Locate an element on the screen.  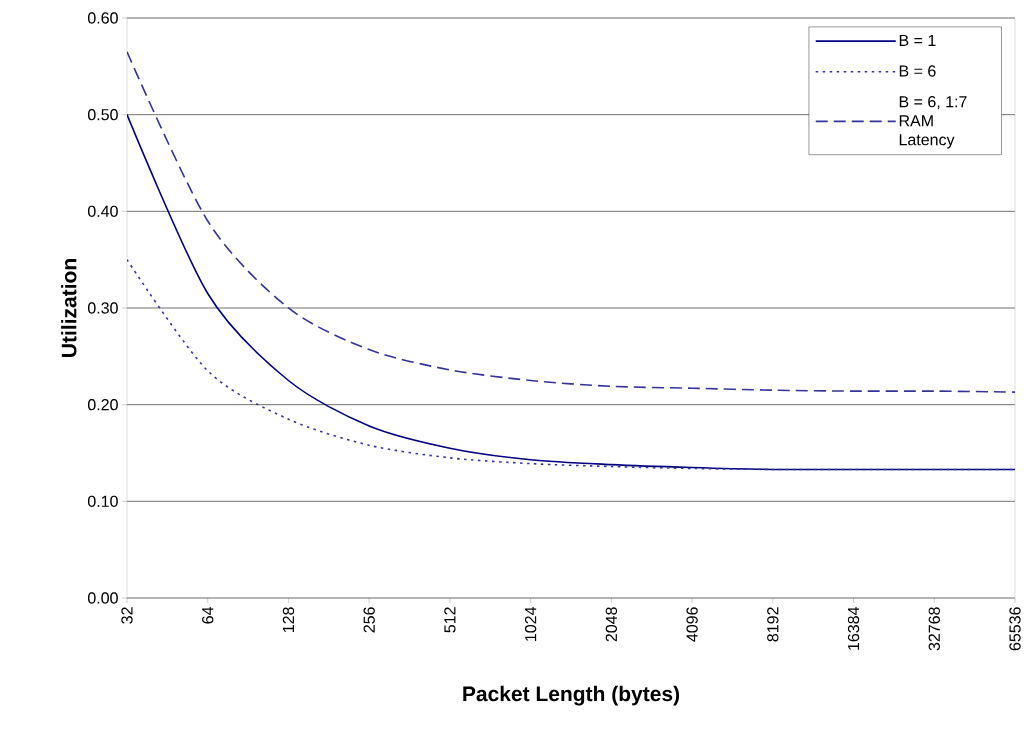
x-tick-label: 8192 is located at coordinates (773, 624).